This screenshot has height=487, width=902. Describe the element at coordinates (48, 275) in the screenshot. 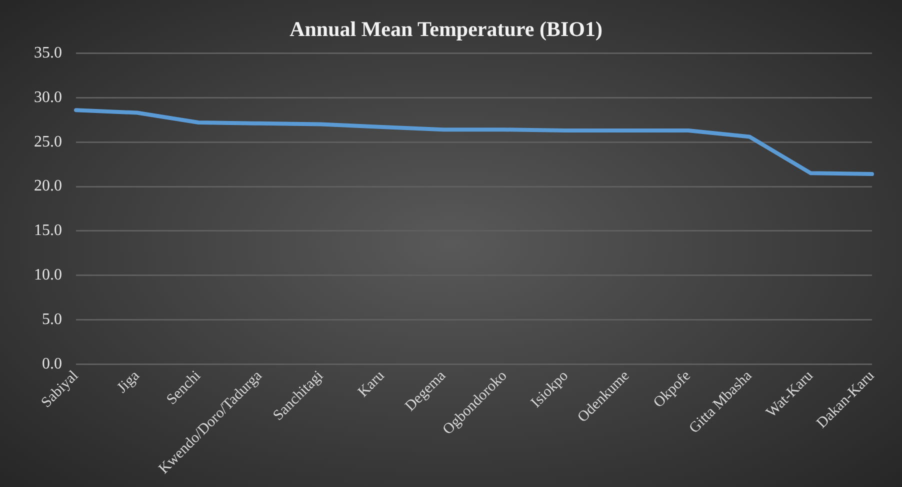

I see `y-tick-label: 10.0` at that location.